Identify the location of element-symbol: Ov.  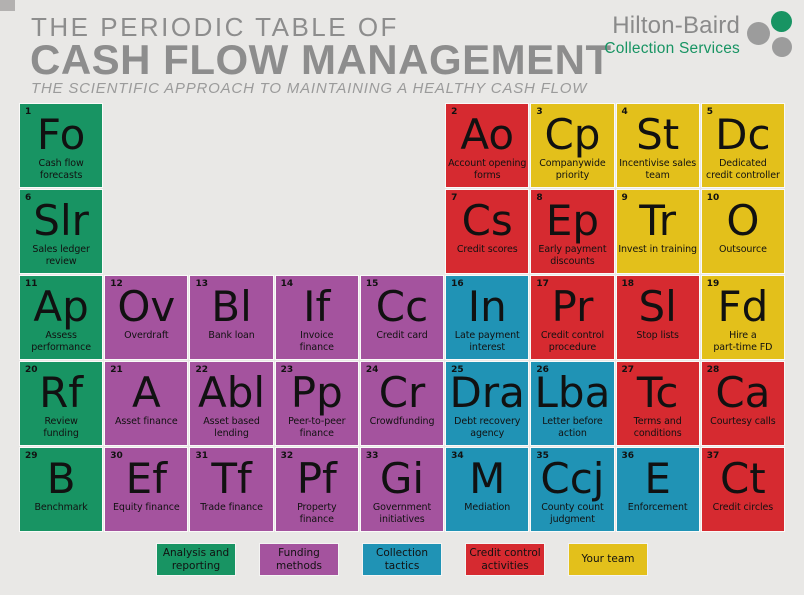
(146, 306).